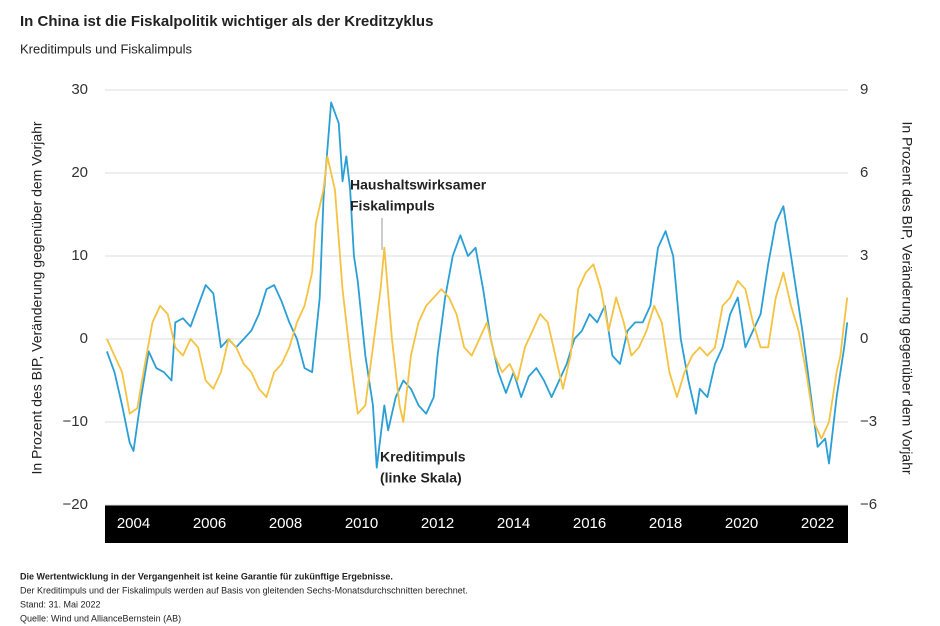 The width and height of the screenshot is (940, 626). What do you see at coordinates (418, 185) in the screenshot?
I see `annotation: Haushaltswirksamer` at bounding box center [418, 185].